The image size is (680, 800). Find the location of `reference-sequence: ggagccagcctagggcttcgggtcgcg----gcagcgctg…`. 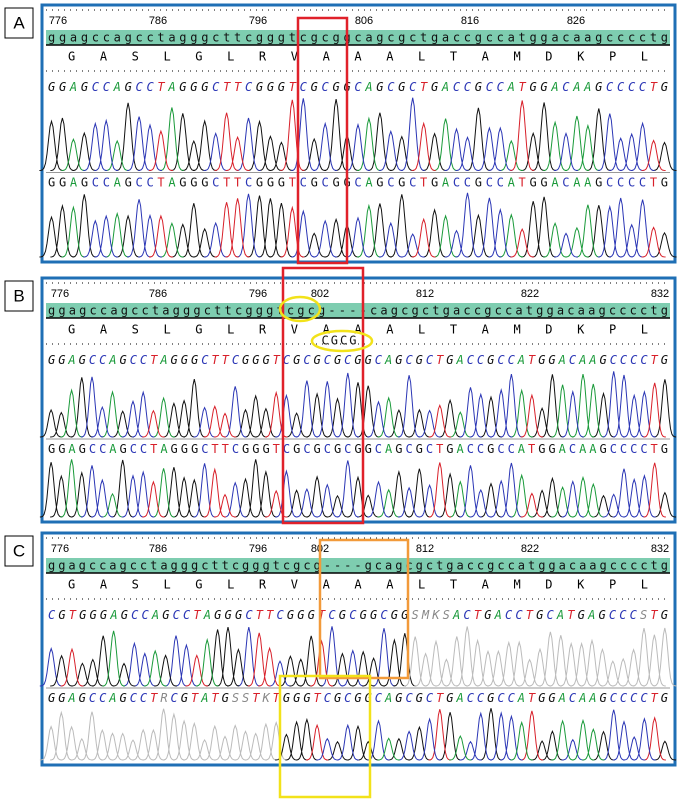

reference-sequence: ggagccagcctagggcttcgggtcgcg----gcagcgctg… is located at coordinates (358, 566).